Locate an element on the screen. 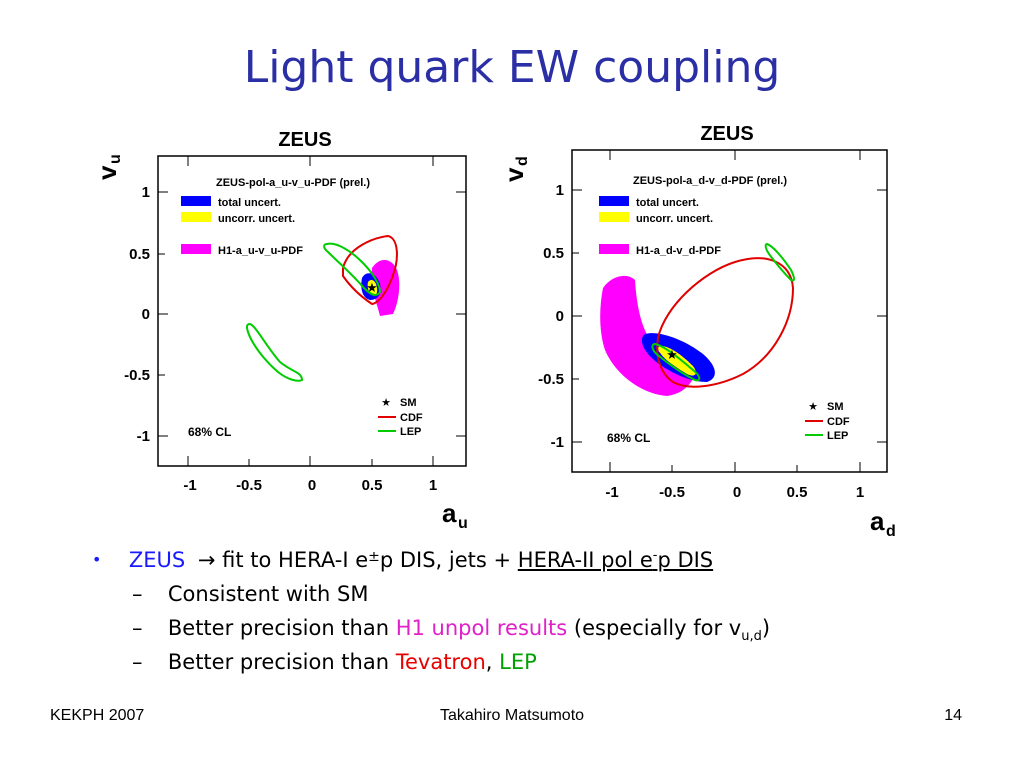  legend-title: ZEUS-pol-a_d-v_d-PDF (prel.) is located at coordinates (710, 181).